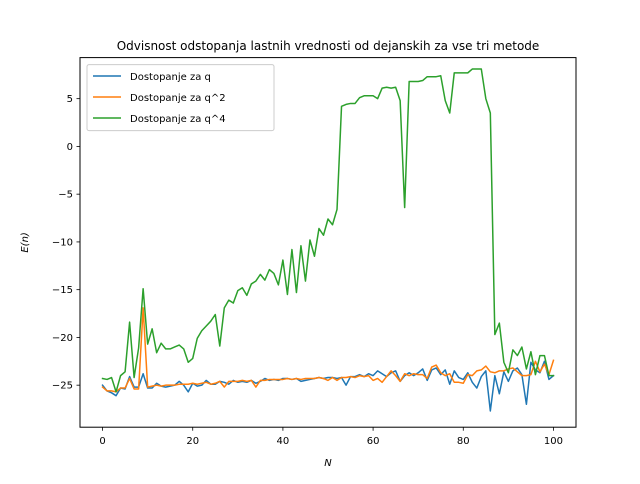 The width and height of the screenshot is (640, 484). What do you see at coordinates (373, 441) in the screenshot?
I see `x-tick-label: 60` at bounding box center [373, 441].